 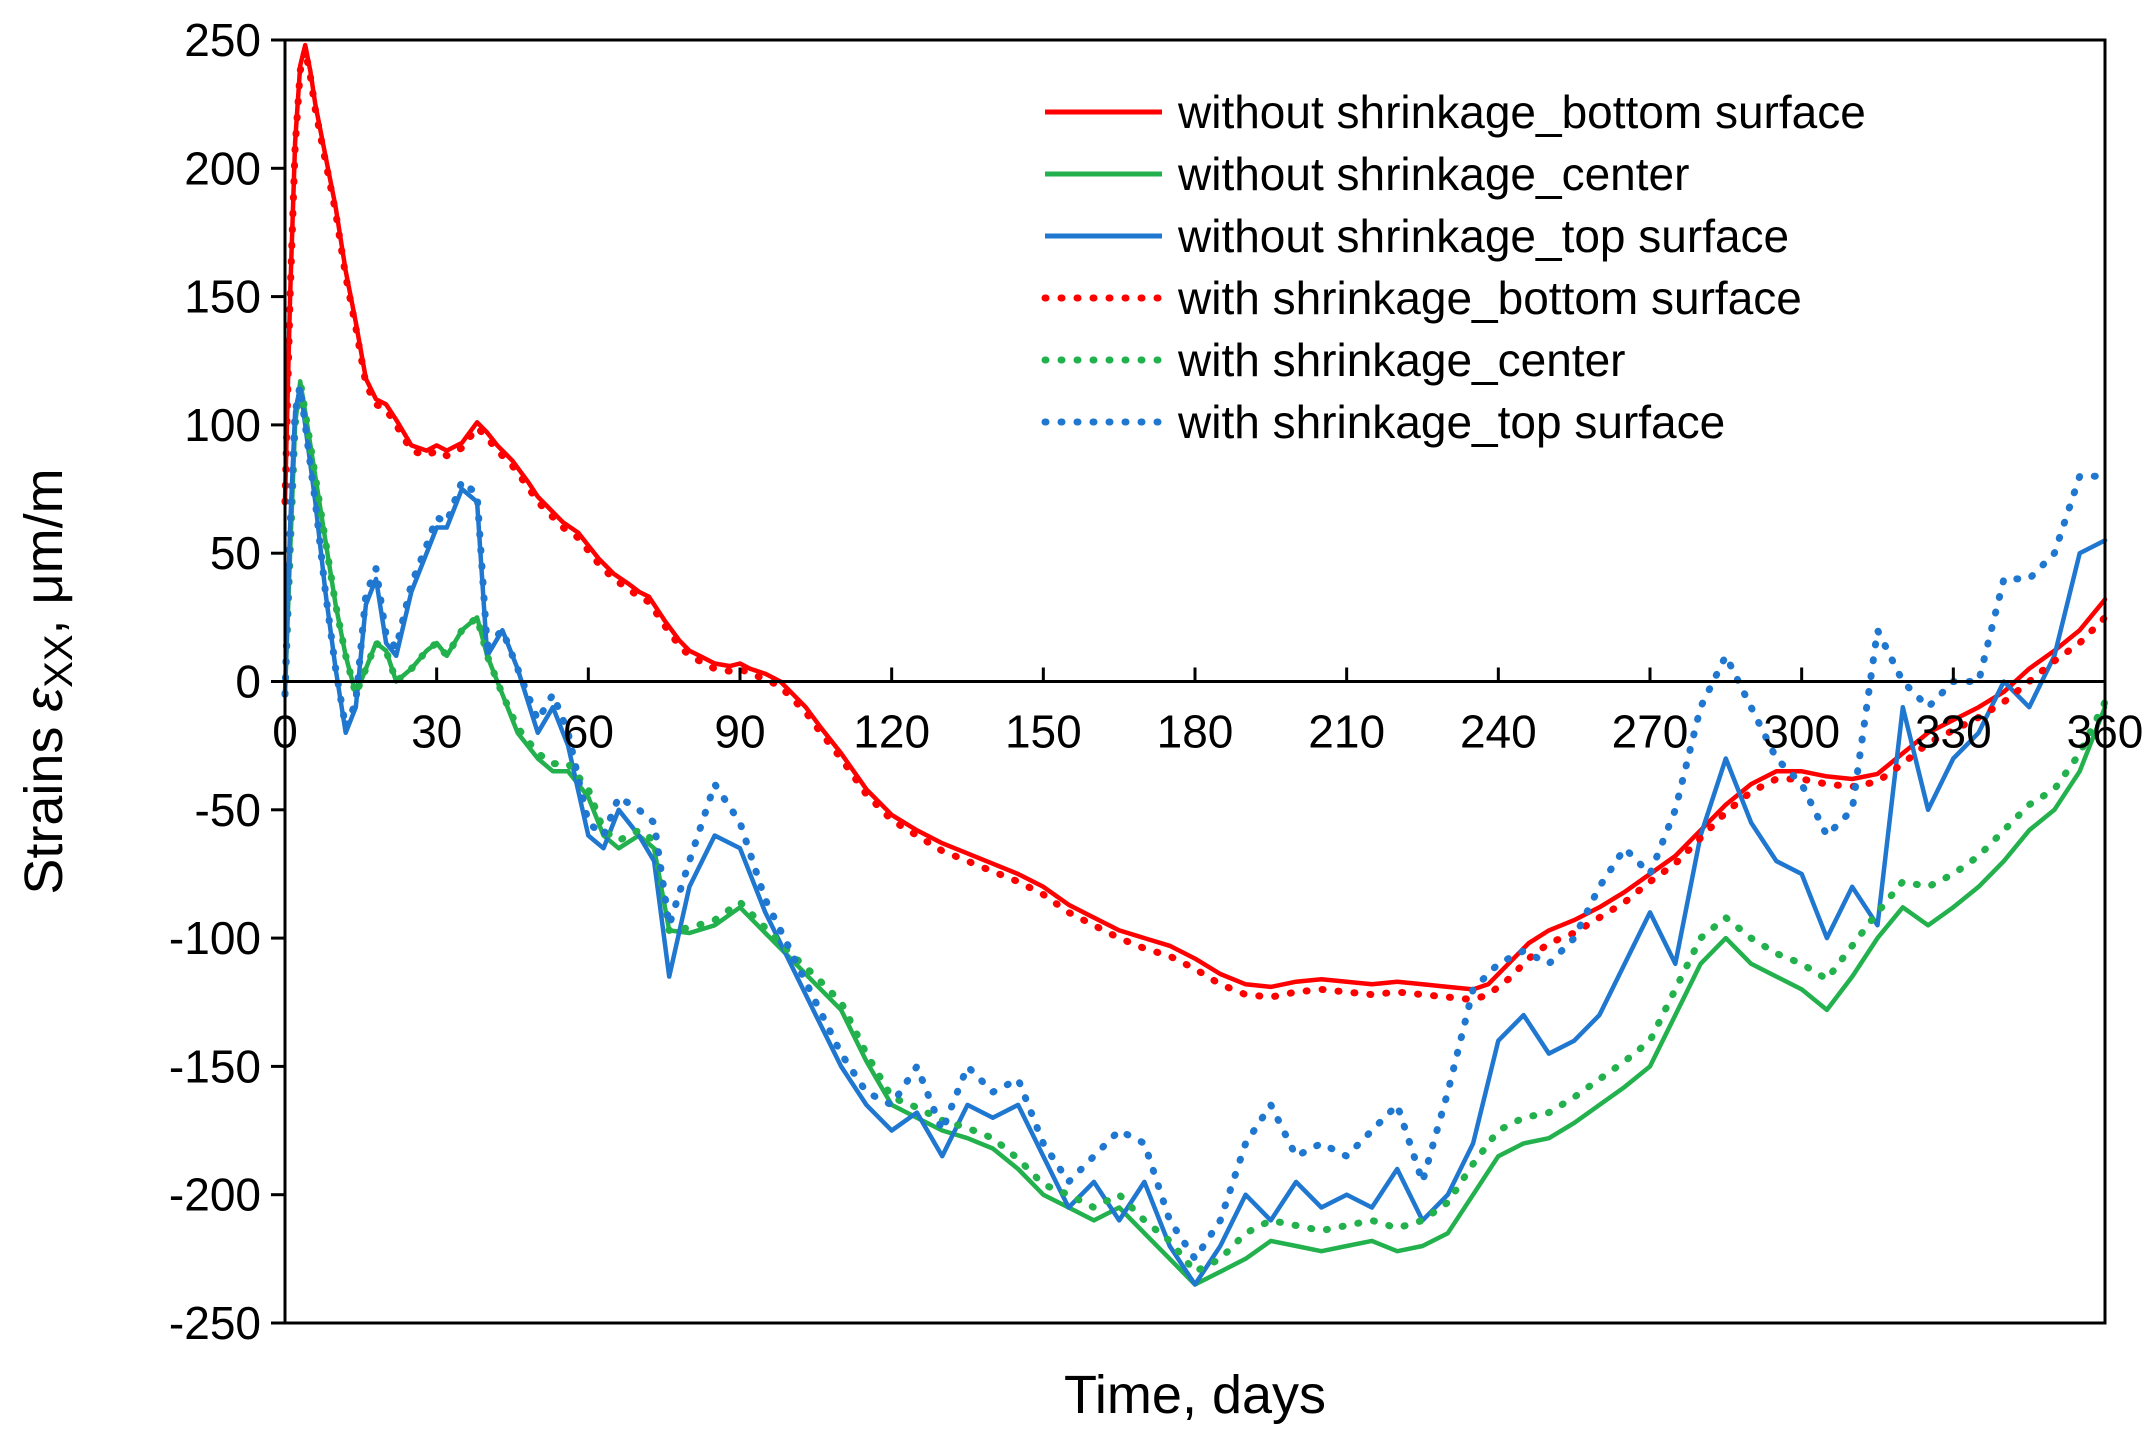 I want to click on x-tick-label: 180, so click(x=1195, y=732).